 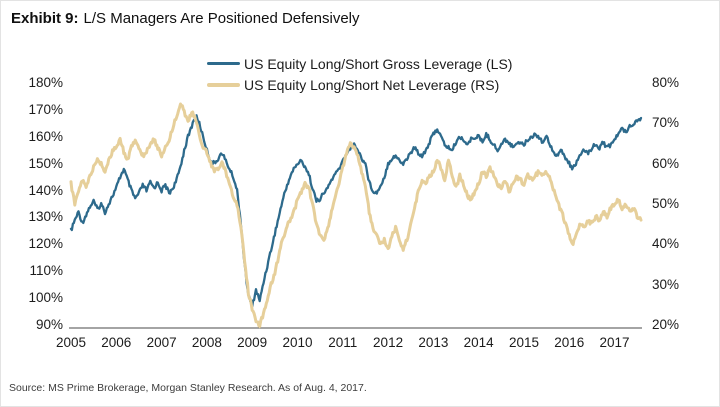 I want to click on legend-label-net: US Equity Long/Short Net Leverage (RS), so click(x=372, y=84).